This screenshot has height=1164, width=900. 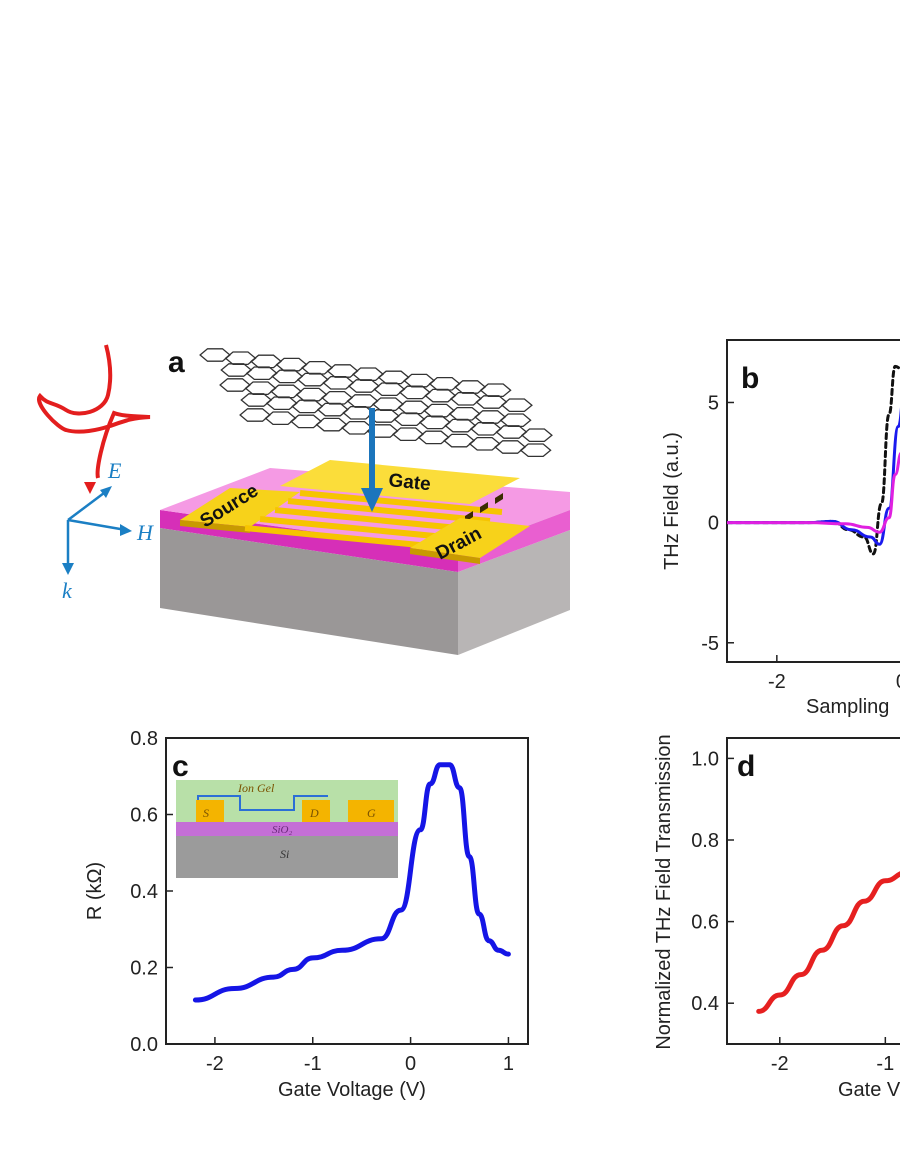 I want to click on y-tick-label: 5, so click(x=713, y=403).